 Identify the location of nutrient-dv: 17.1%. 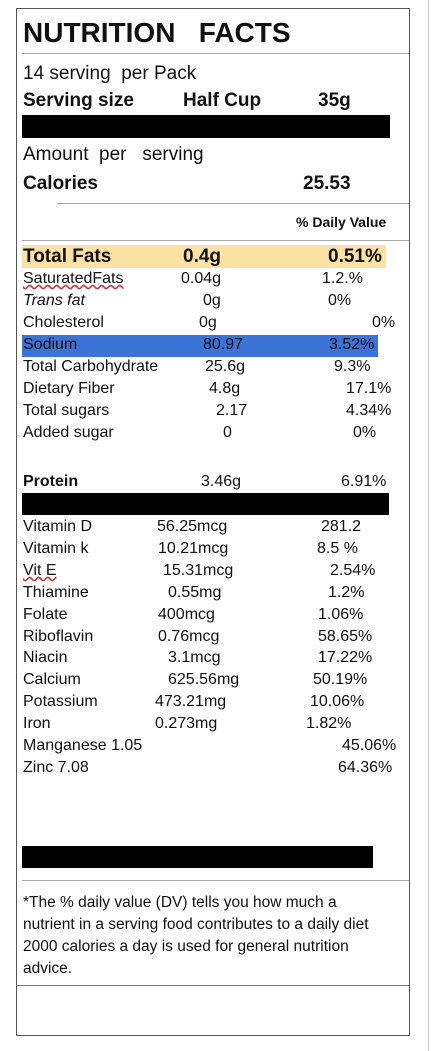
(369, 388).